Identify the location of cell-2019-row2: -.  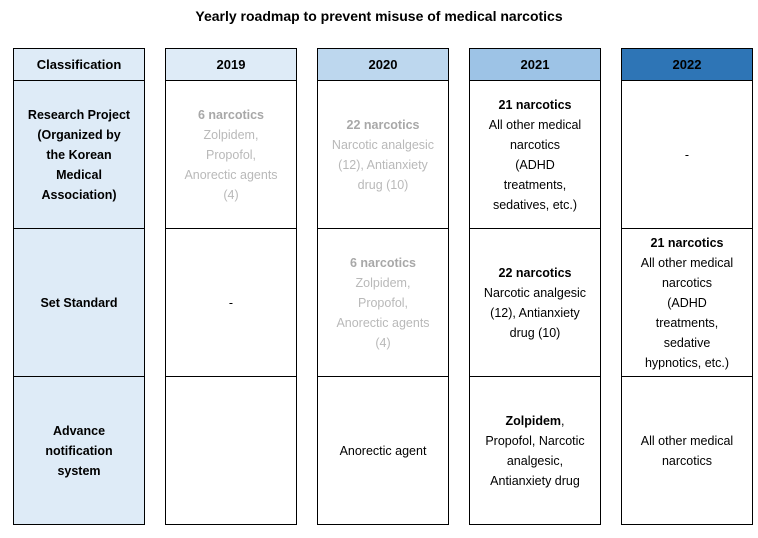
(231, 302).